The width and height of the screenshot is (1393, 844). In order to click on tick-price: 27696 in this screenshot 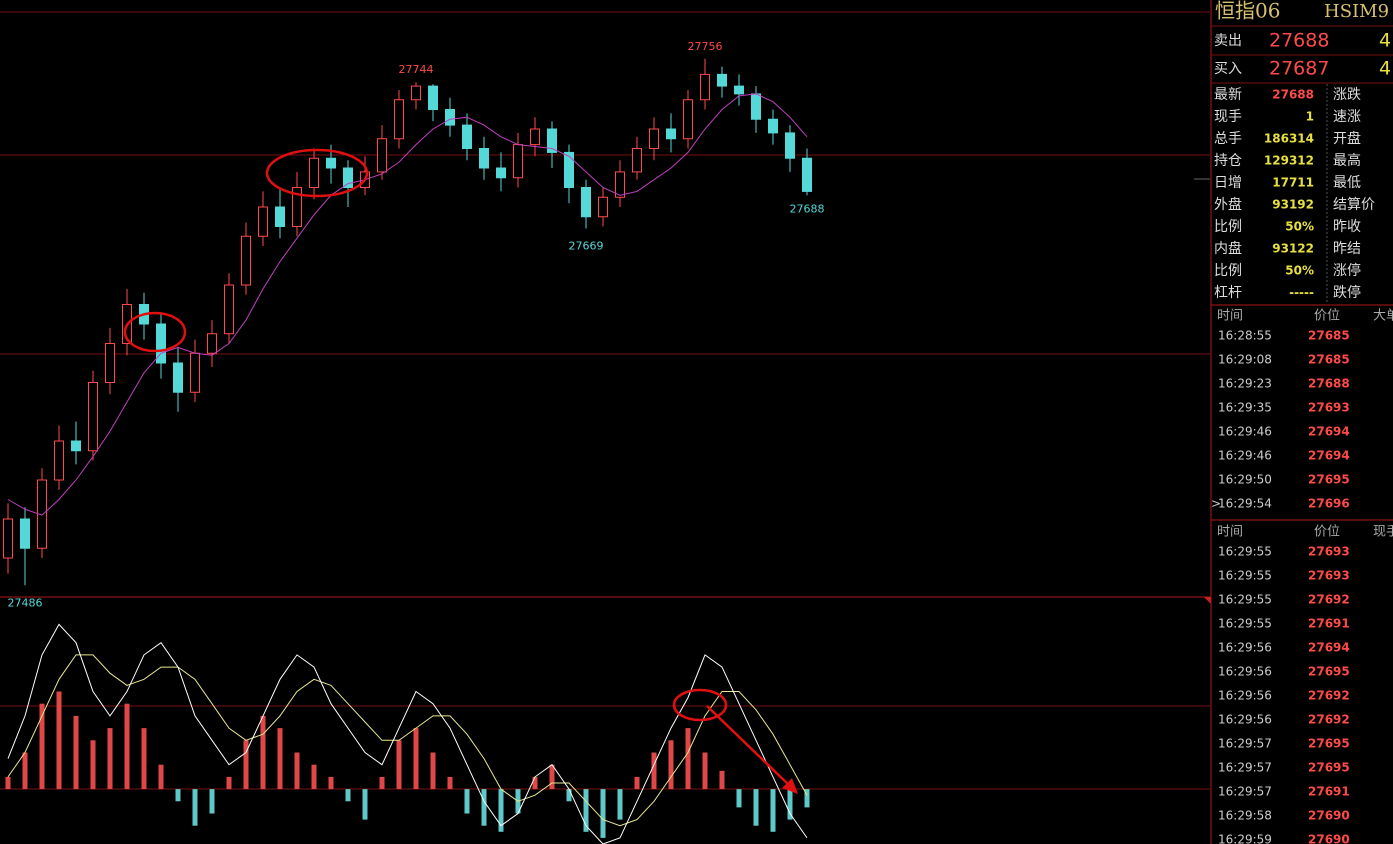, I will do `click(1329, 504)`.